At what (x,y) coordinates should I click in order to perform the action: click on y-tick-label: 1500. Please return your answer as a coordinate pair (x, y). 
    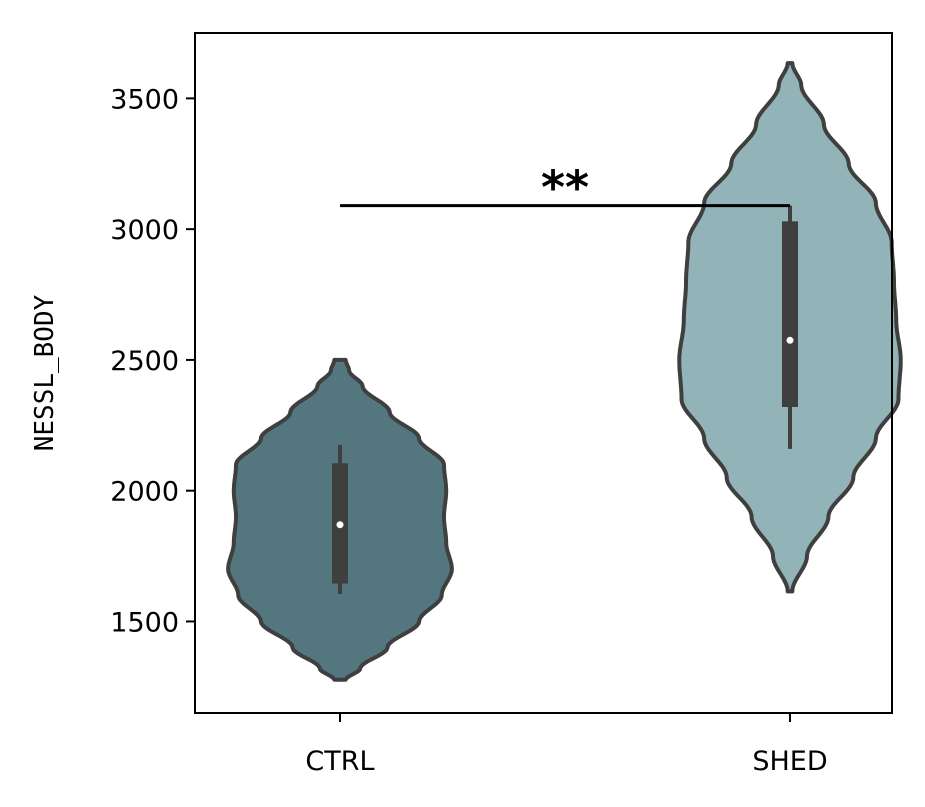
    Looking at the image, I should click on (144, 622).